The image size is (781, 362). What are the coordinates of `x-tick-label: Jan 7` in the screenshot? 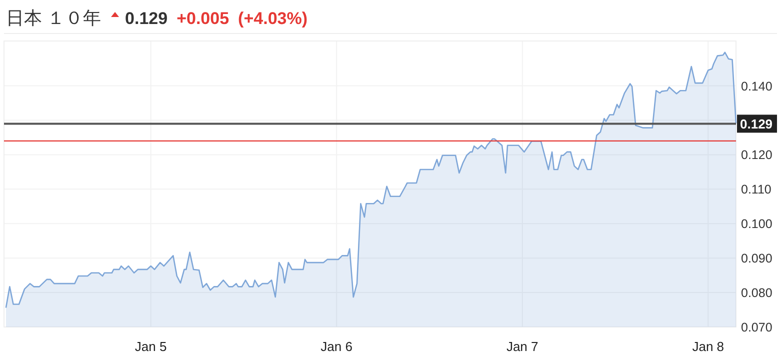 It's located at (522, 346).